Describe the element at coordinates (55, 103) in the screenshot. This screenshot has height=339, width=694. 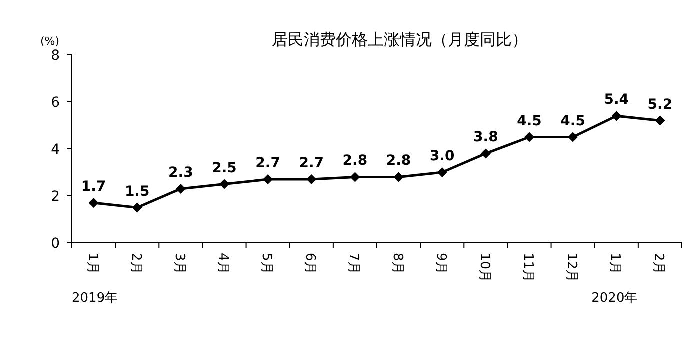
I see `y-tick-label: 6` at that location.